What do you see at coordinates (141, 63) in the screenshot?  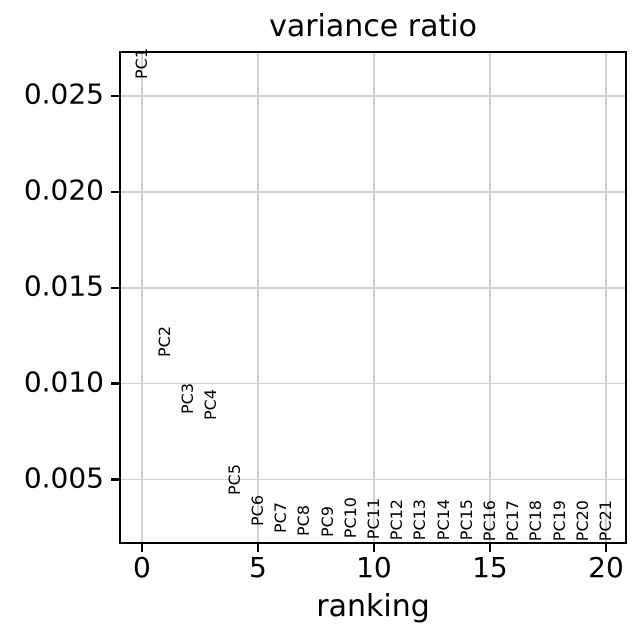 I see `pc-annotation: PC1` at bounding box center [141, 63].